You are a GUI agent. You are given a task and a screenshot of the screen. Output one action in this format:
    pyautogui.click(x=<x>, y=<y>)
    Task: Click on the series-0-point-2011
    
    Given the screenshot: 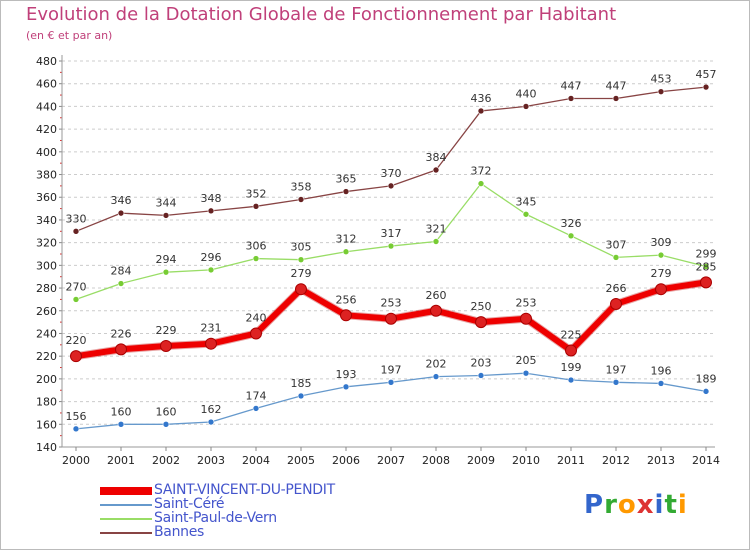 What is the action you would take?
    pyautogui.click(x=571, y=350)
    